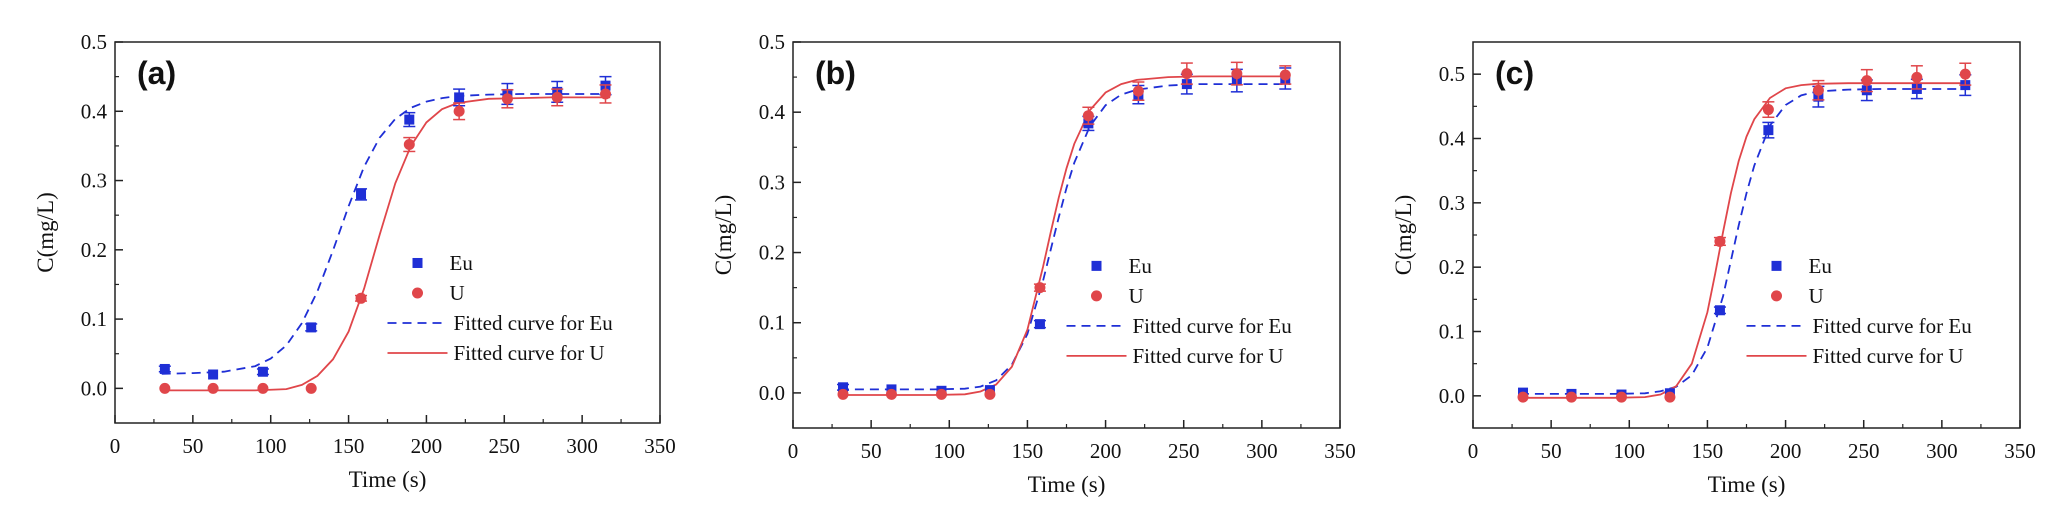 This screenshot has width=2070, height=529. Describe the element at coordinates (835, 73) in the screenshot. I see `panel-label: (b)` at that location.